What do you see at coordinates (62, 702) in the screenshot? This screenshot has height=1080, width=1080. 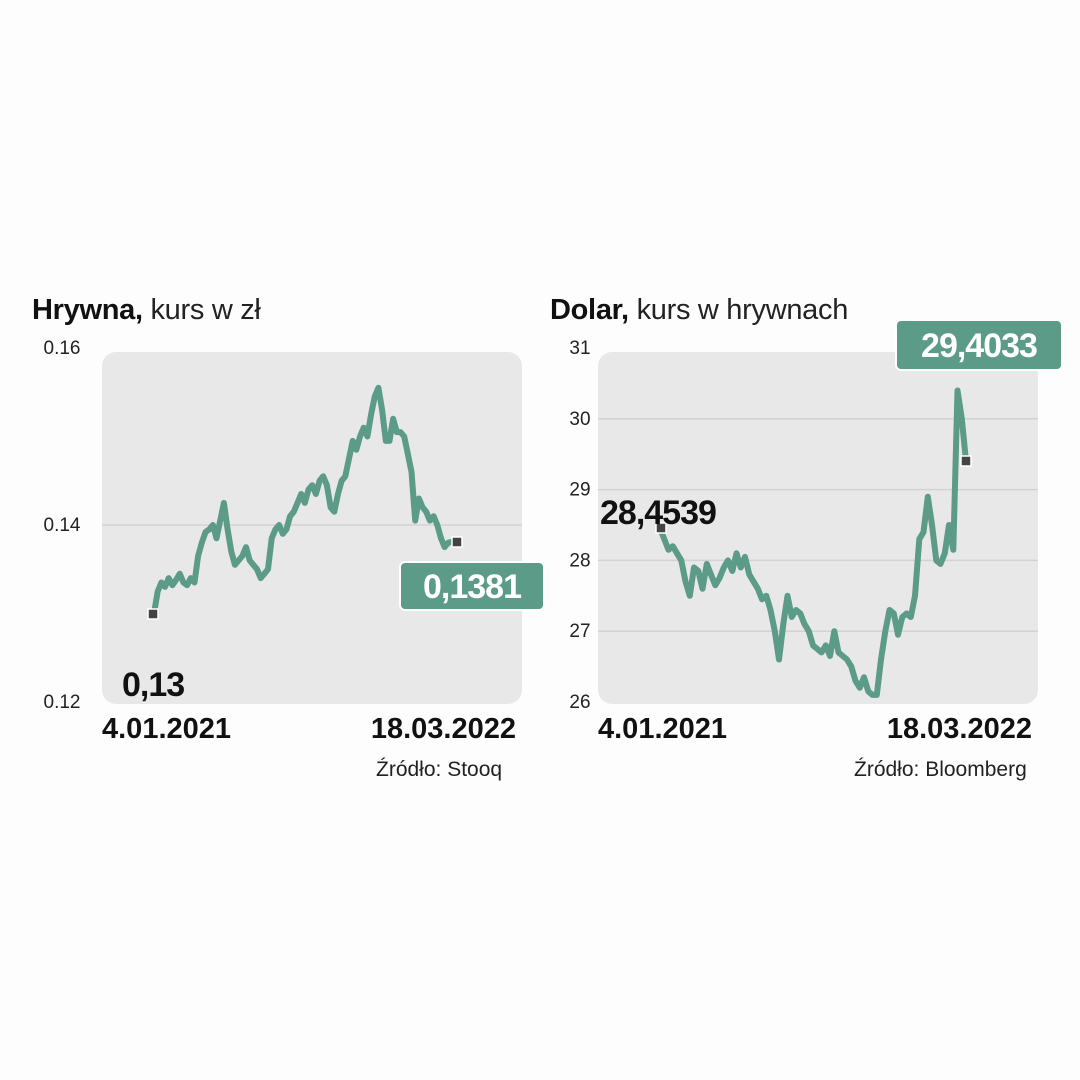 I see `y-tick-label: 0.12` at bounding box center [62, 702].